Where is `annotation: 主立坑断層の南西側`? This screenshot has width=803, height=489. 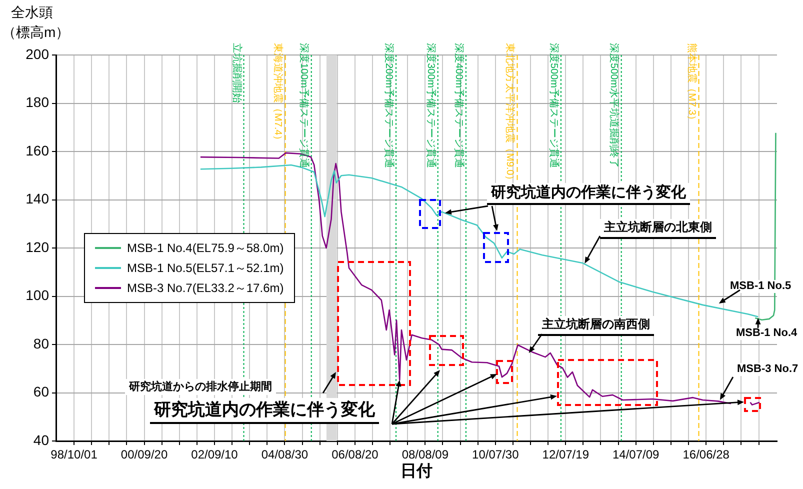
annotation: 主立坑断層の南西側 is located at coordinates (596, 326).